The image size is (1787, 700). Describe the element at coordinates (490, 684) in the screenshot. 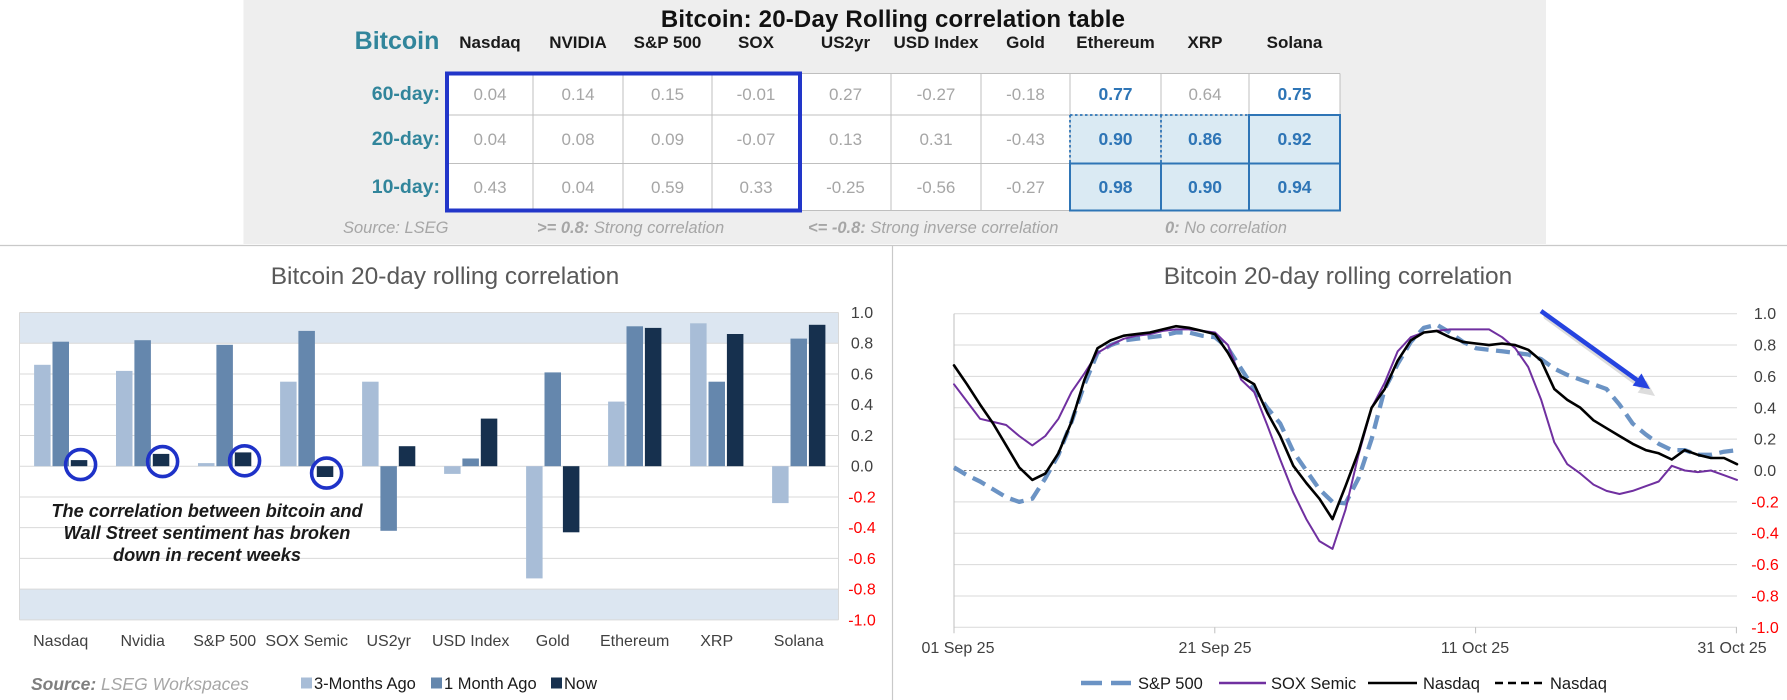

I see `svg-text: 1 Month Ago` at that location.